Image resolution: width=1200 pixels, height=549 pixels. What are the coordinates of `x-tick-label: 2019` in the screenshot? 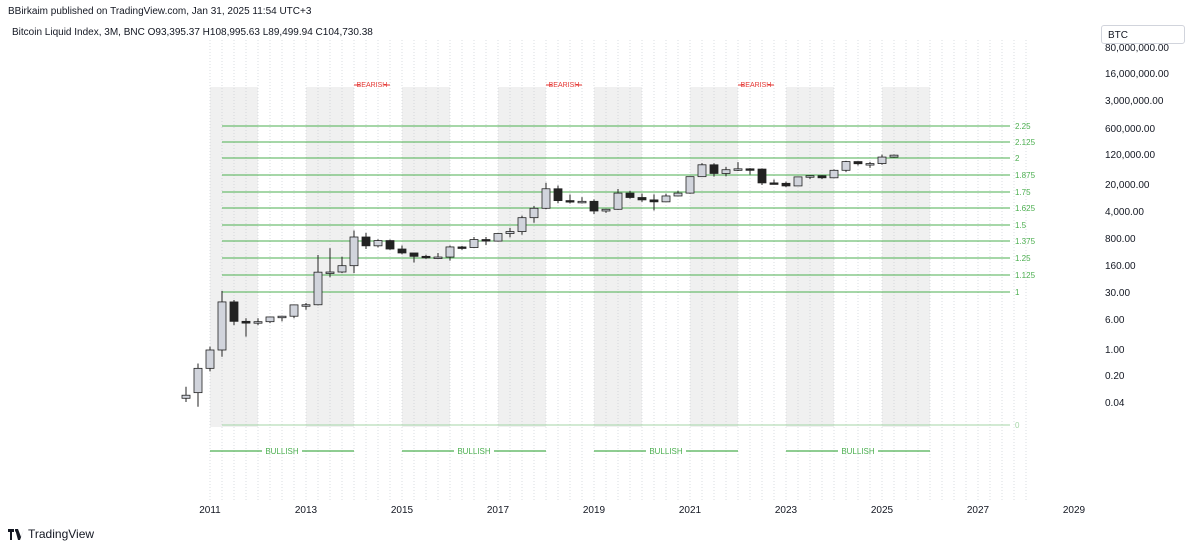 It's located at (594, 510).